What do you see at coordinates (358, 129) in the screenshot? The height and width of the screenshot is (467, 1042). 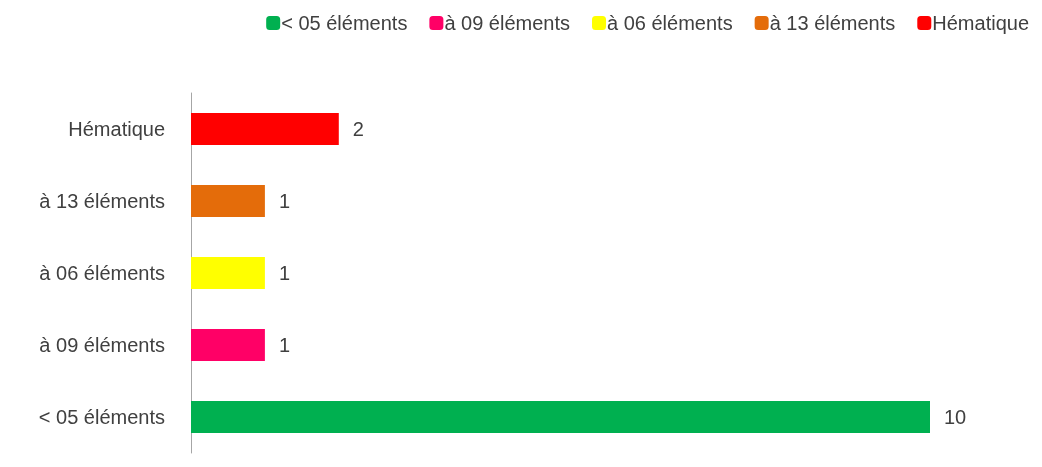 I see `data-label: 2` at bounding box center [358, 129].